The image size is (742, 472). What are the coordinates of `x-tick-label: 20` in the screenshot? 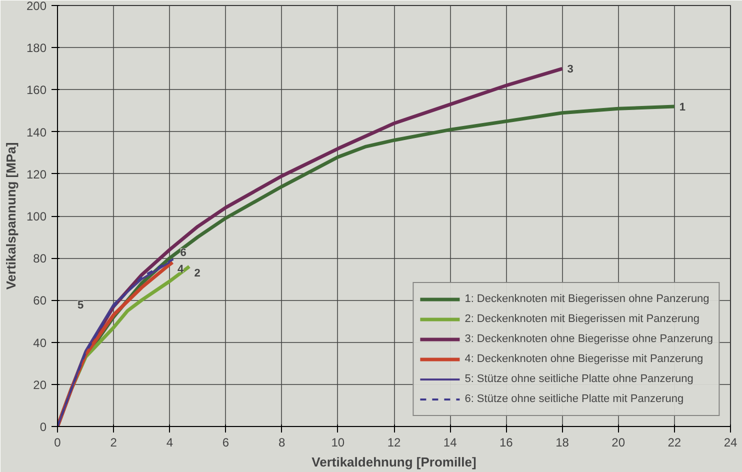 It's located at (619, 443).